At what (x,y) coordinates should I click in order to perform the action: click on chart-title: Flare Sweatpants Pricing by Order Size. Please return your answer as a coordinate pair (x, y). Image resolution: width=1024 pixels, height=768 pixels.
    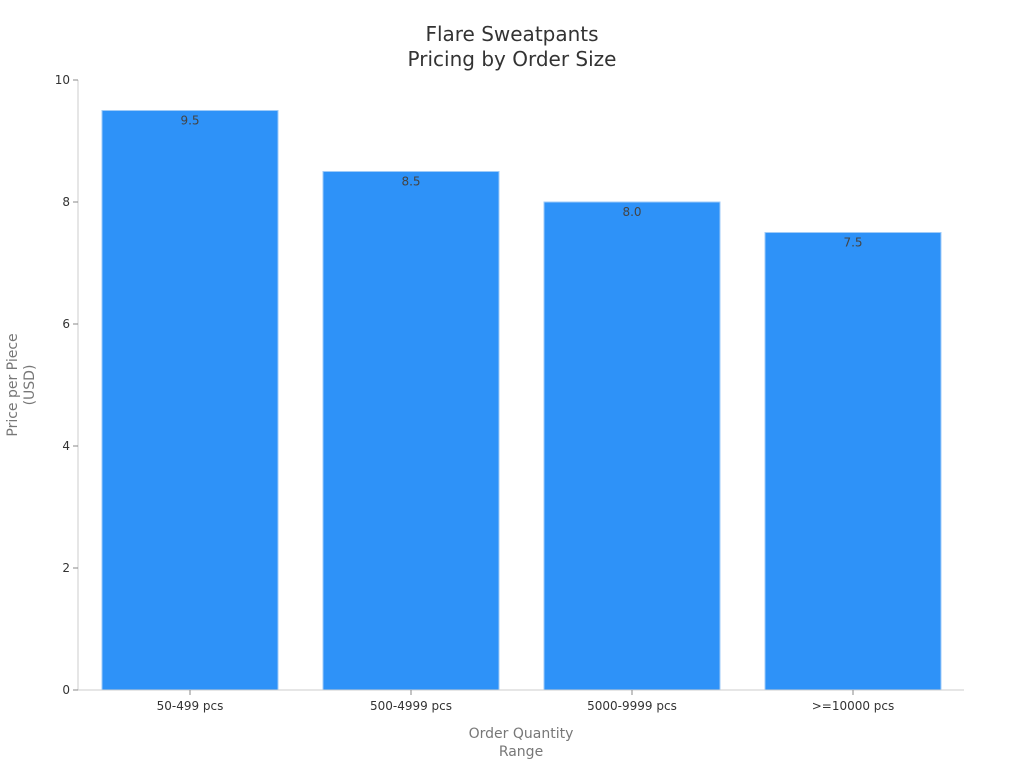
    Looking at the image, I should click on (512, 46).